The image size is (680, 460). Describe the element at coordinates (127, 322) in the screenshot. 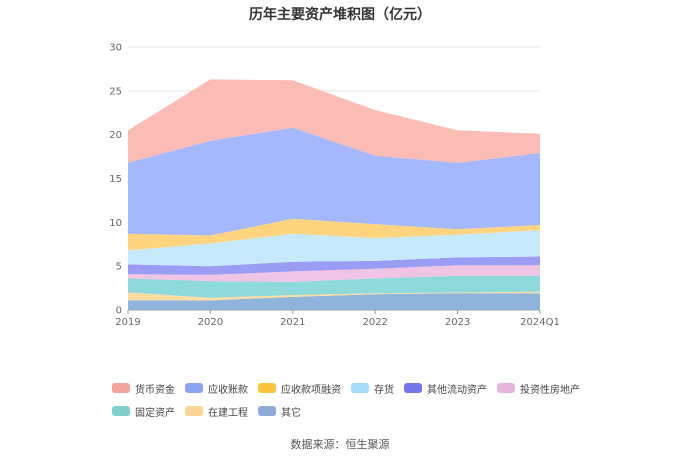

I see `x-tick-label: 2019` at that location.